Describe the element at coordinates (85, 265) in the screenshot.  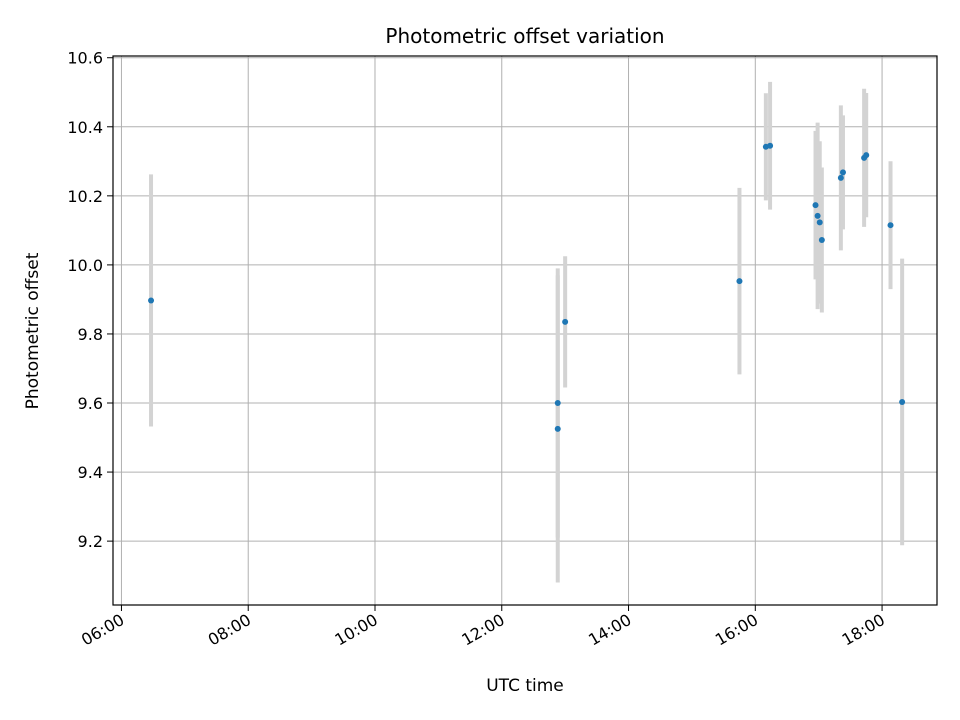
I see `y-tick-label: 10.0` at that location.